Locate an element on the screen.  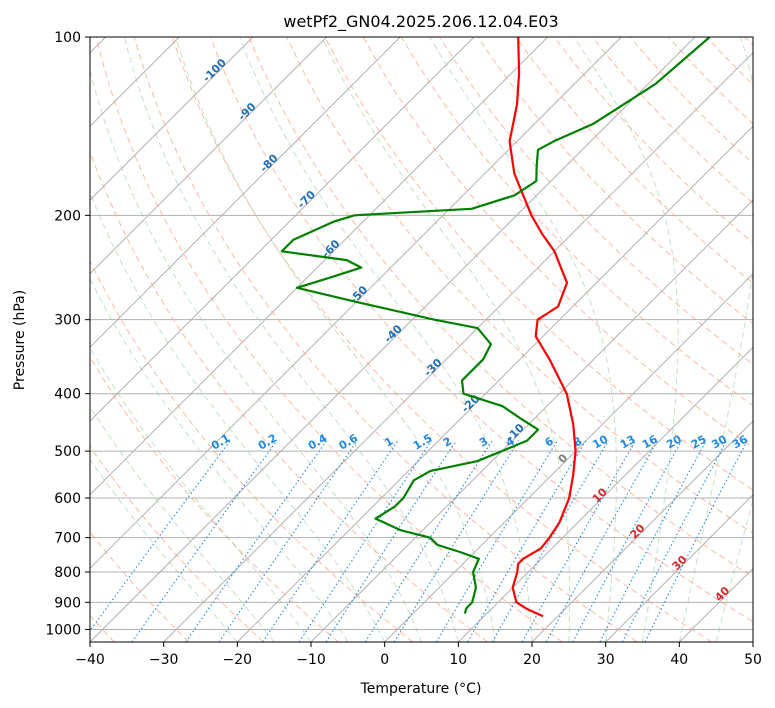
mixing-ratio-label: 0.1 is located at coordinates (220, 442).